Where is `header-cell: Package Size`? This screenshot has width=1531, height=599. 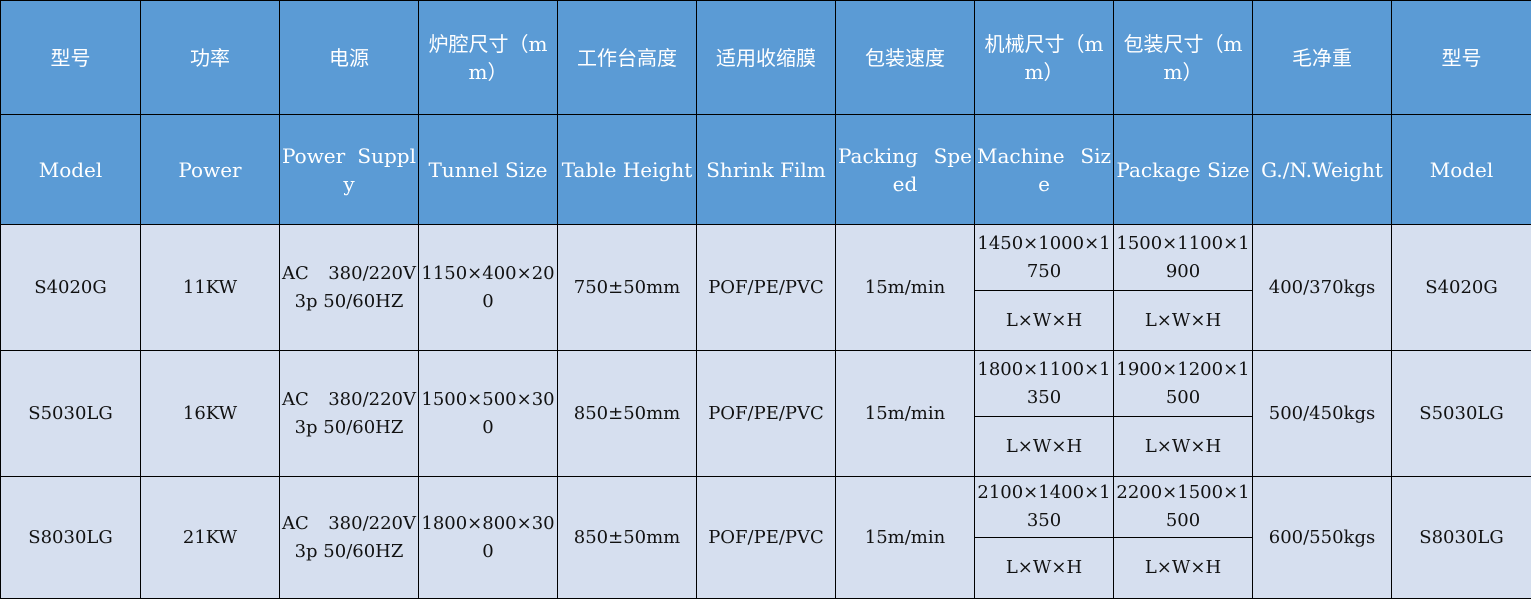 header-cell: Package Size is located at coordinates (1183, 169).